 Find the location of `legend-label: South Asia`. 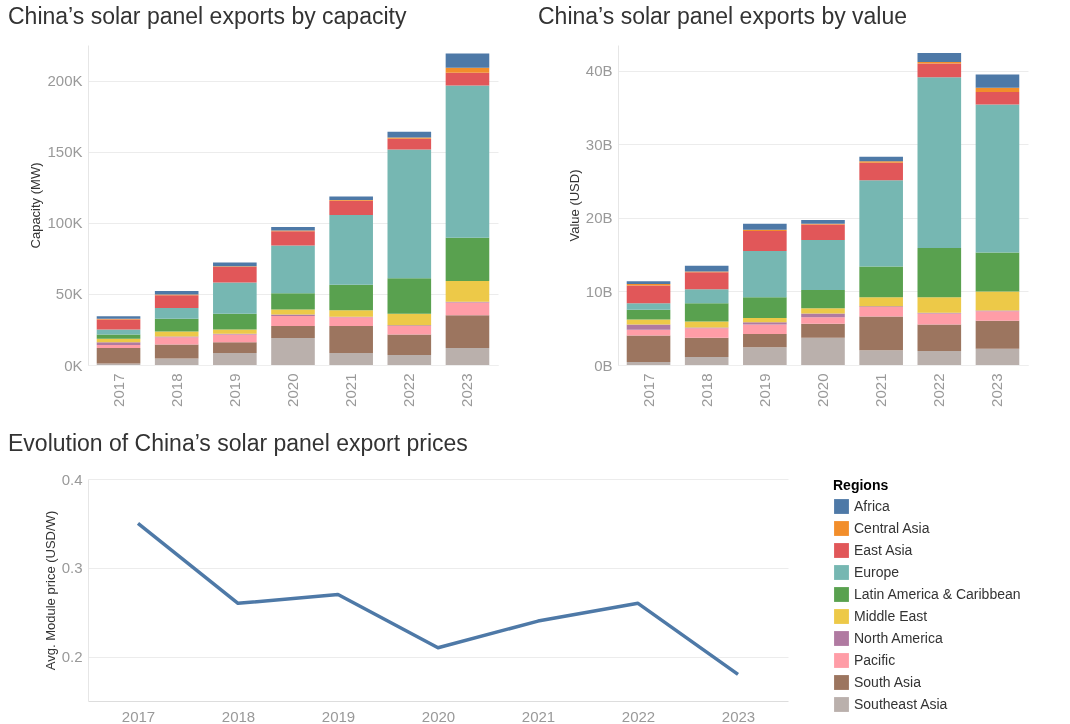

legend-label: South Asia is located at coordinates (888, 681).